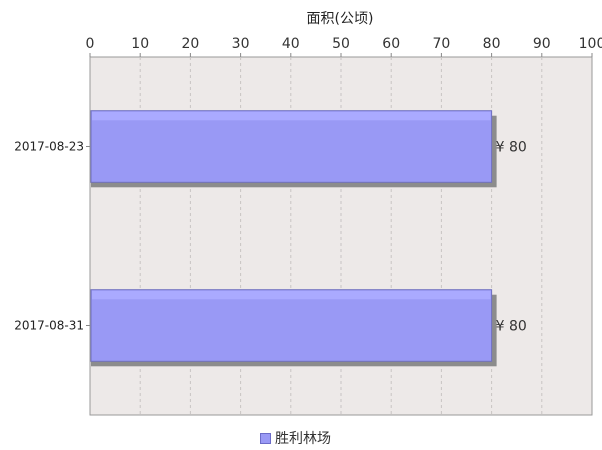 The height and width of the screenshot is (450, 602). I want to click on x-tick-label: 30, so click(241, 44).